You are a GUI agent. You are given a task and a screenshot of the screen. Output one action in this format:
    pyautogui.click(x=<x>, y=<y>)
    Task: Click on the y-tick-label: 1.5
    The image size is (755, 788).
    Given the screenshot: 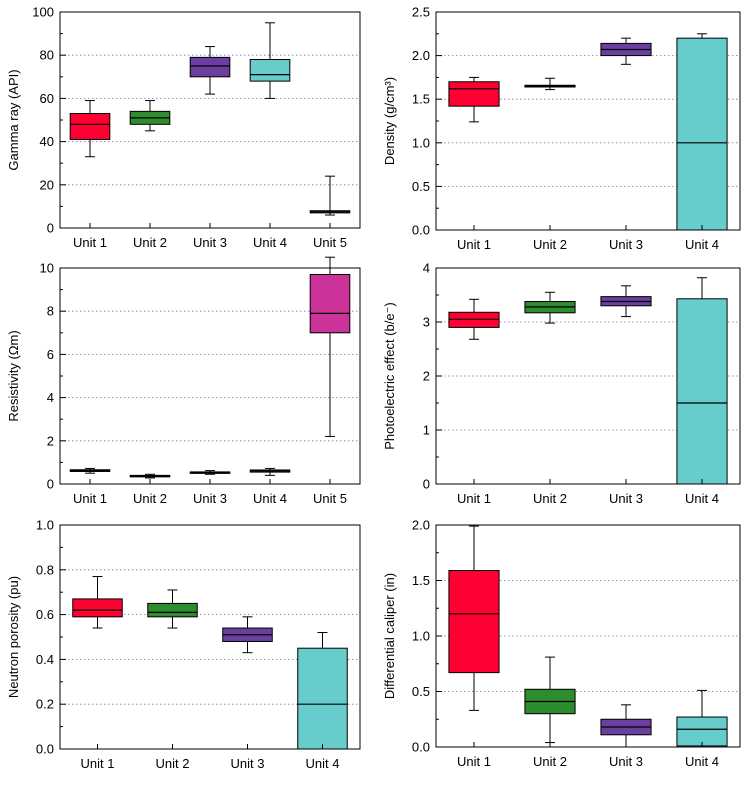 What is the action you would take?
    pyautogui.click(x=421, y=99)
    